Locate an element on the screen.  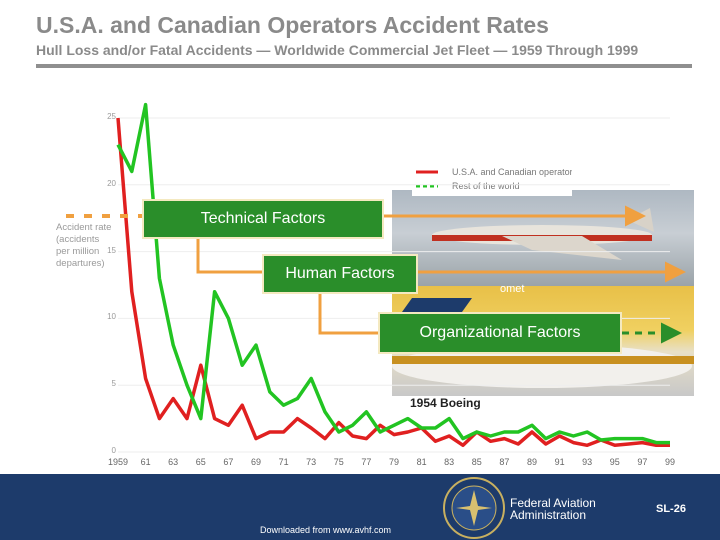
x-tick-label: 77 is located at coordinates (366, 462).